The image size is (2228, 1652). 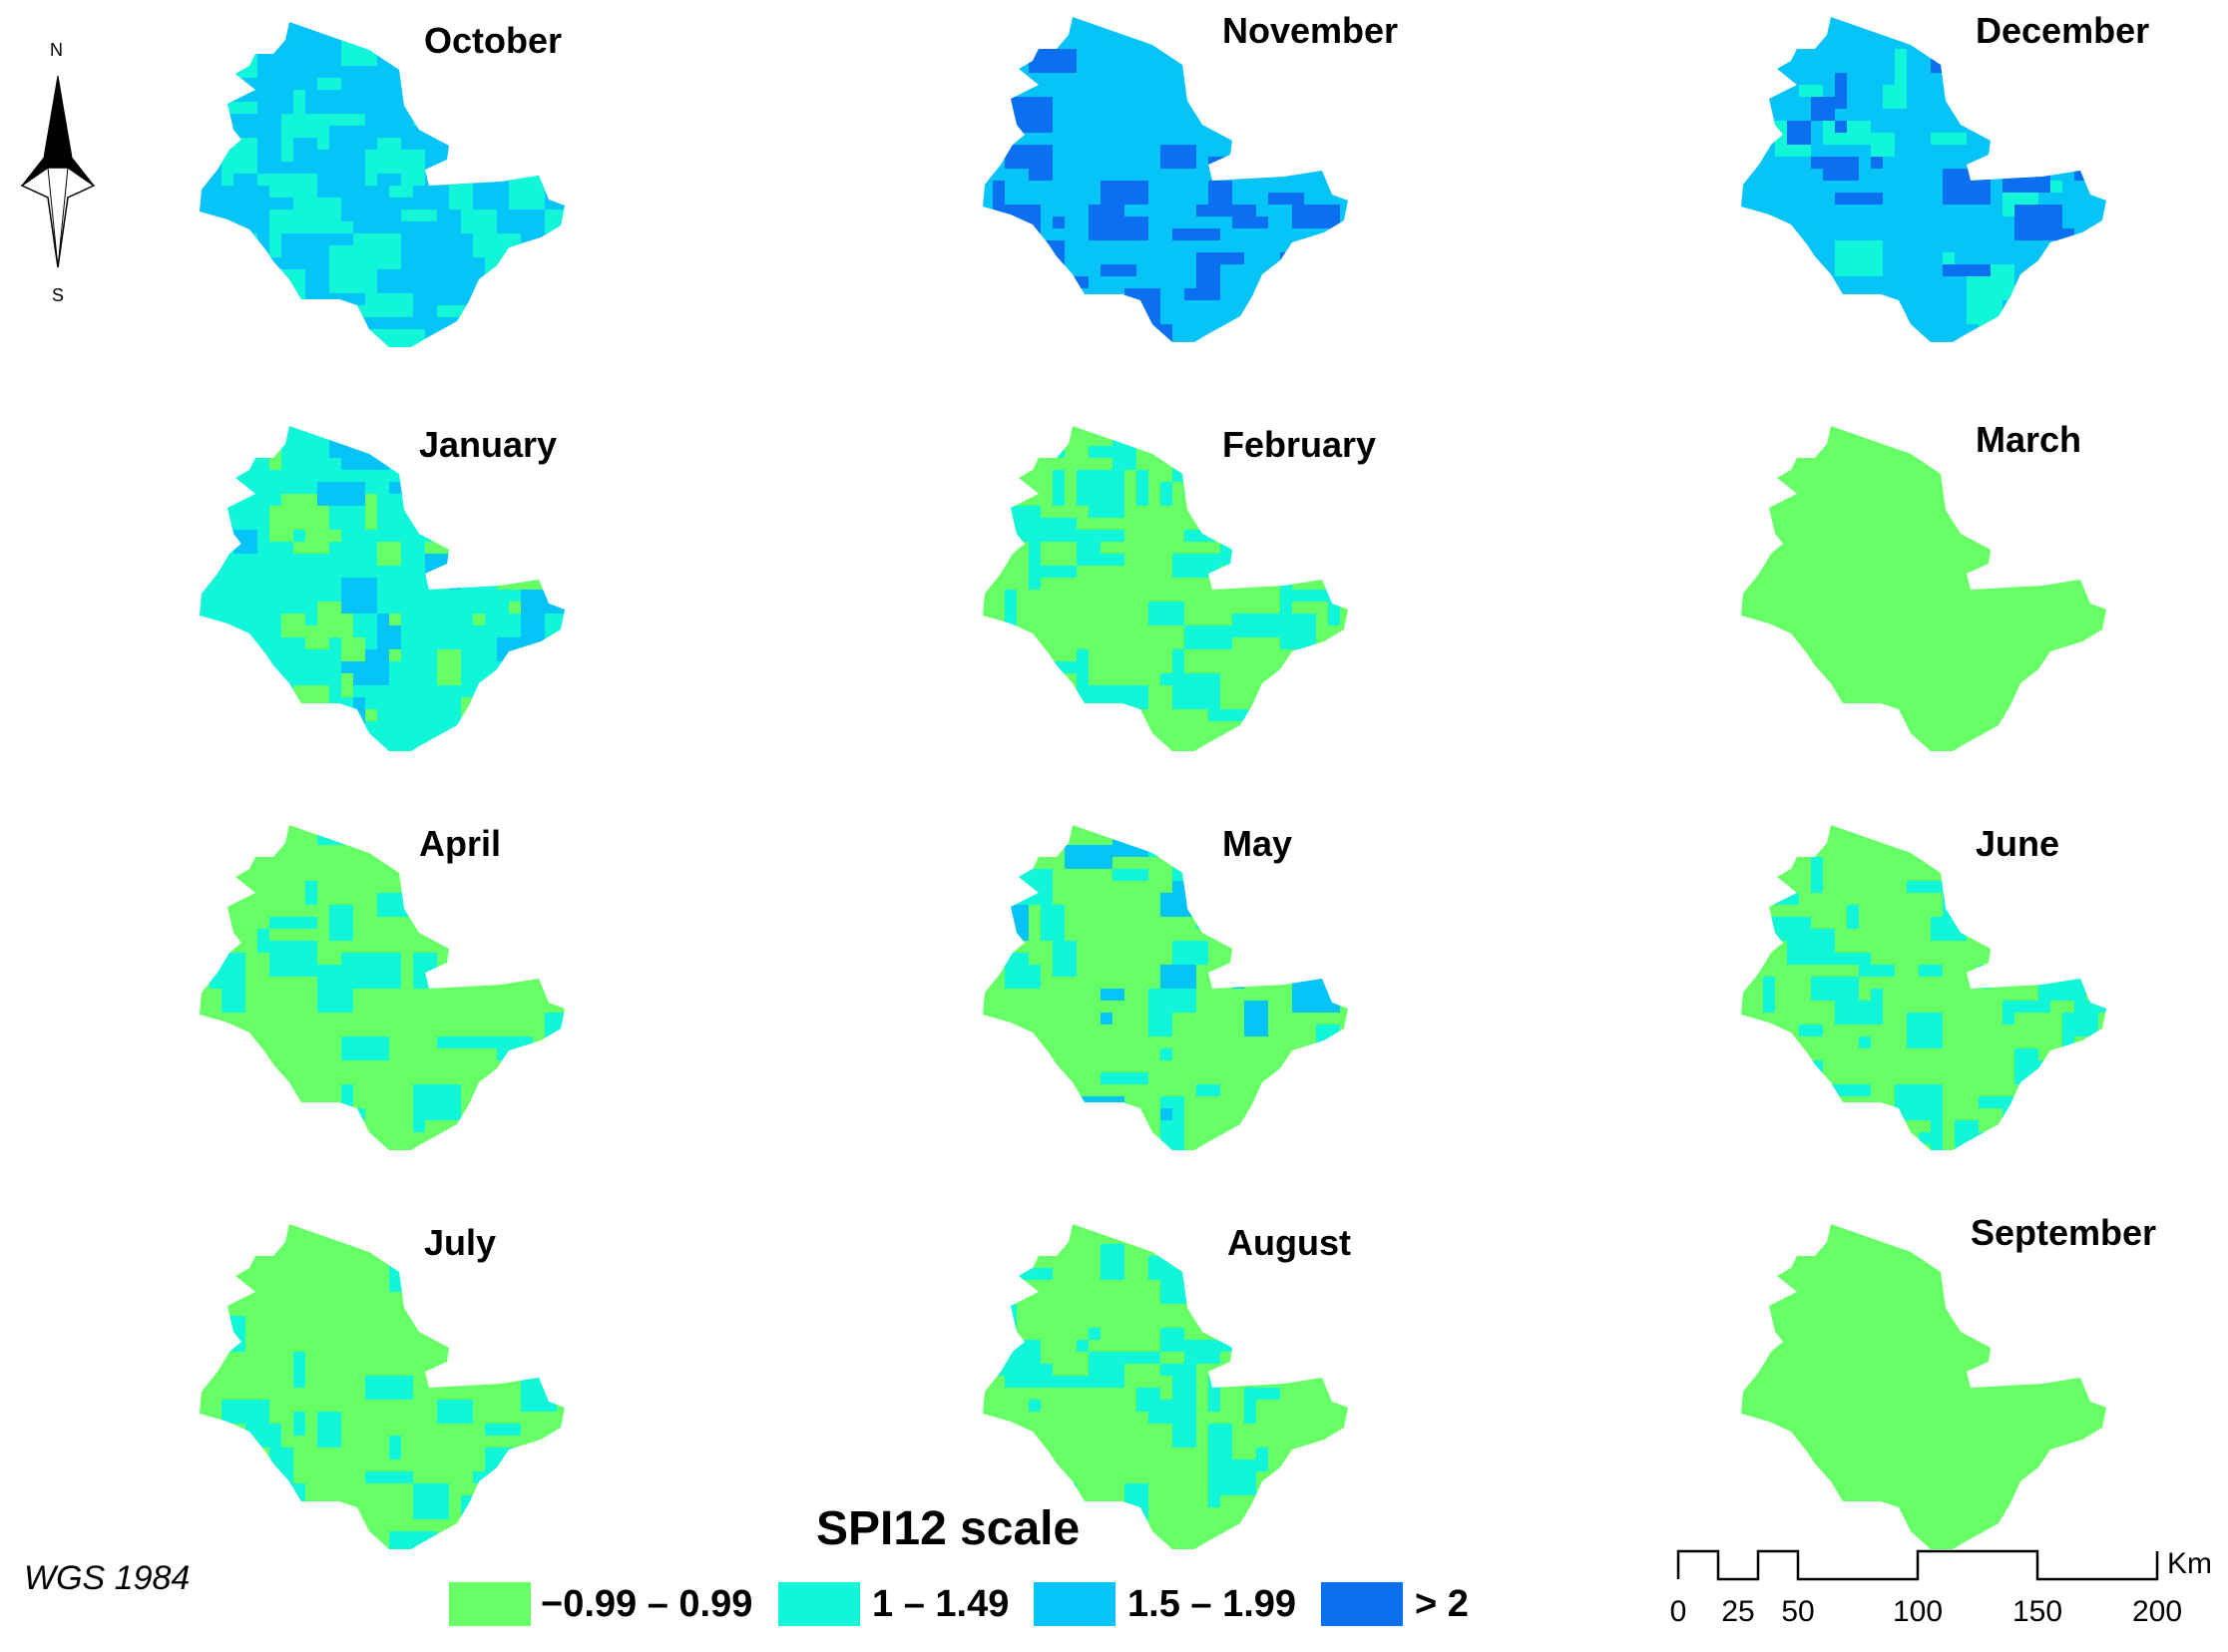 I want to click on north-label: N, so click(x=56, y=50).